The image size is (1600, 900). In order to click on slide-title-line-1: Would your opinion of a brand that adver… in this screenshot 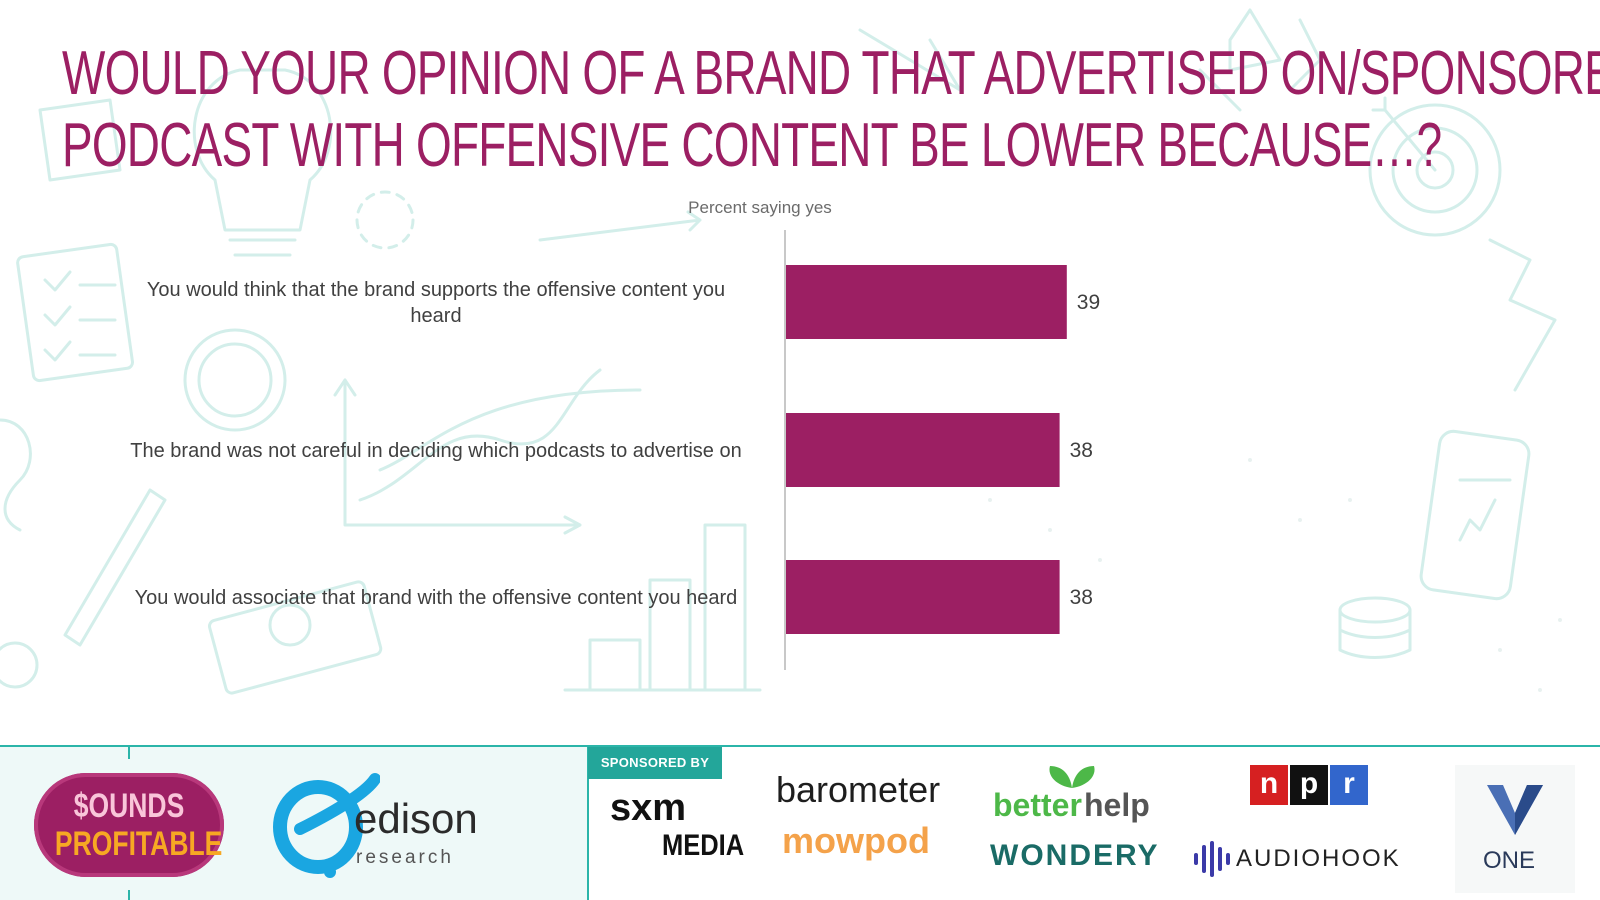, I will do `click(831, 73)`.